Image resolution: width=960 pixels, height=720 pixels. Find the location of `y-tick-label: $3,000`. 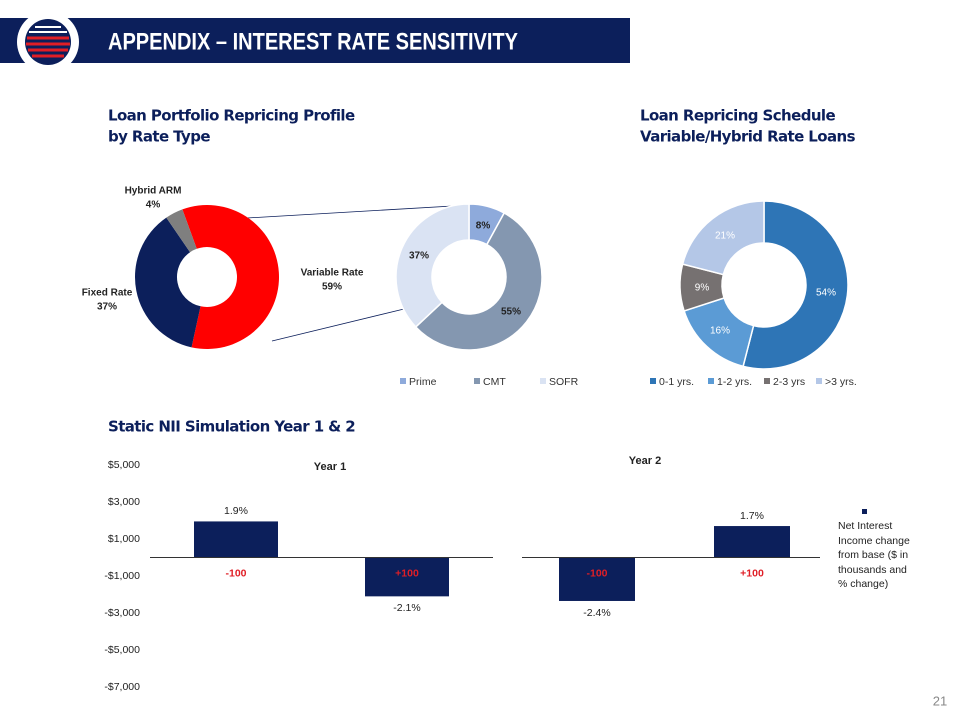

y-tick-label: $3,000 is located at coordinates (124, 502).